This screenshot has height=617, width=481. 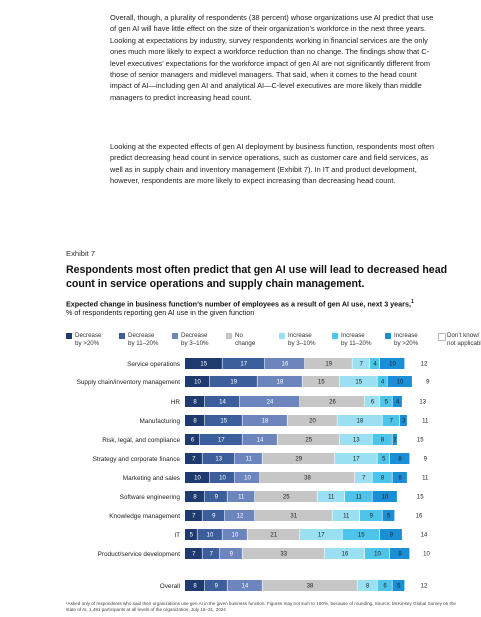 I want to click on value-label: 29, so click(x=298, y=460).